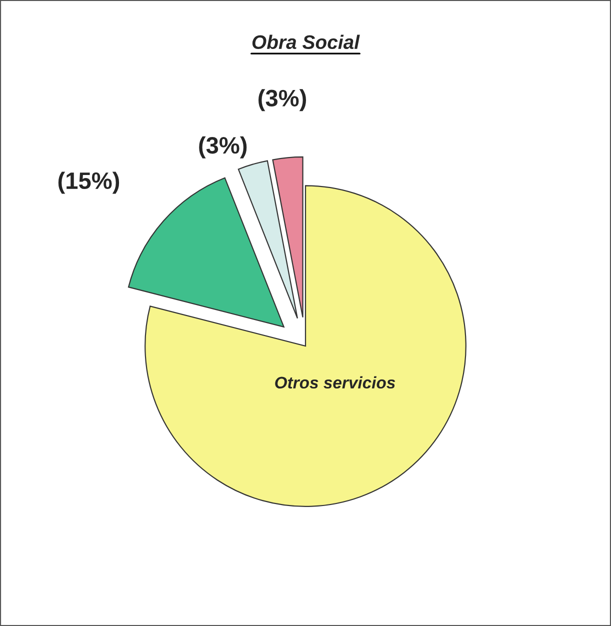 This screenshot has height=626, width=611. What do you see at coordinates (89, 183) in the screenshot?
I see `data-label: (15%)` at bounding box center [89, 183].